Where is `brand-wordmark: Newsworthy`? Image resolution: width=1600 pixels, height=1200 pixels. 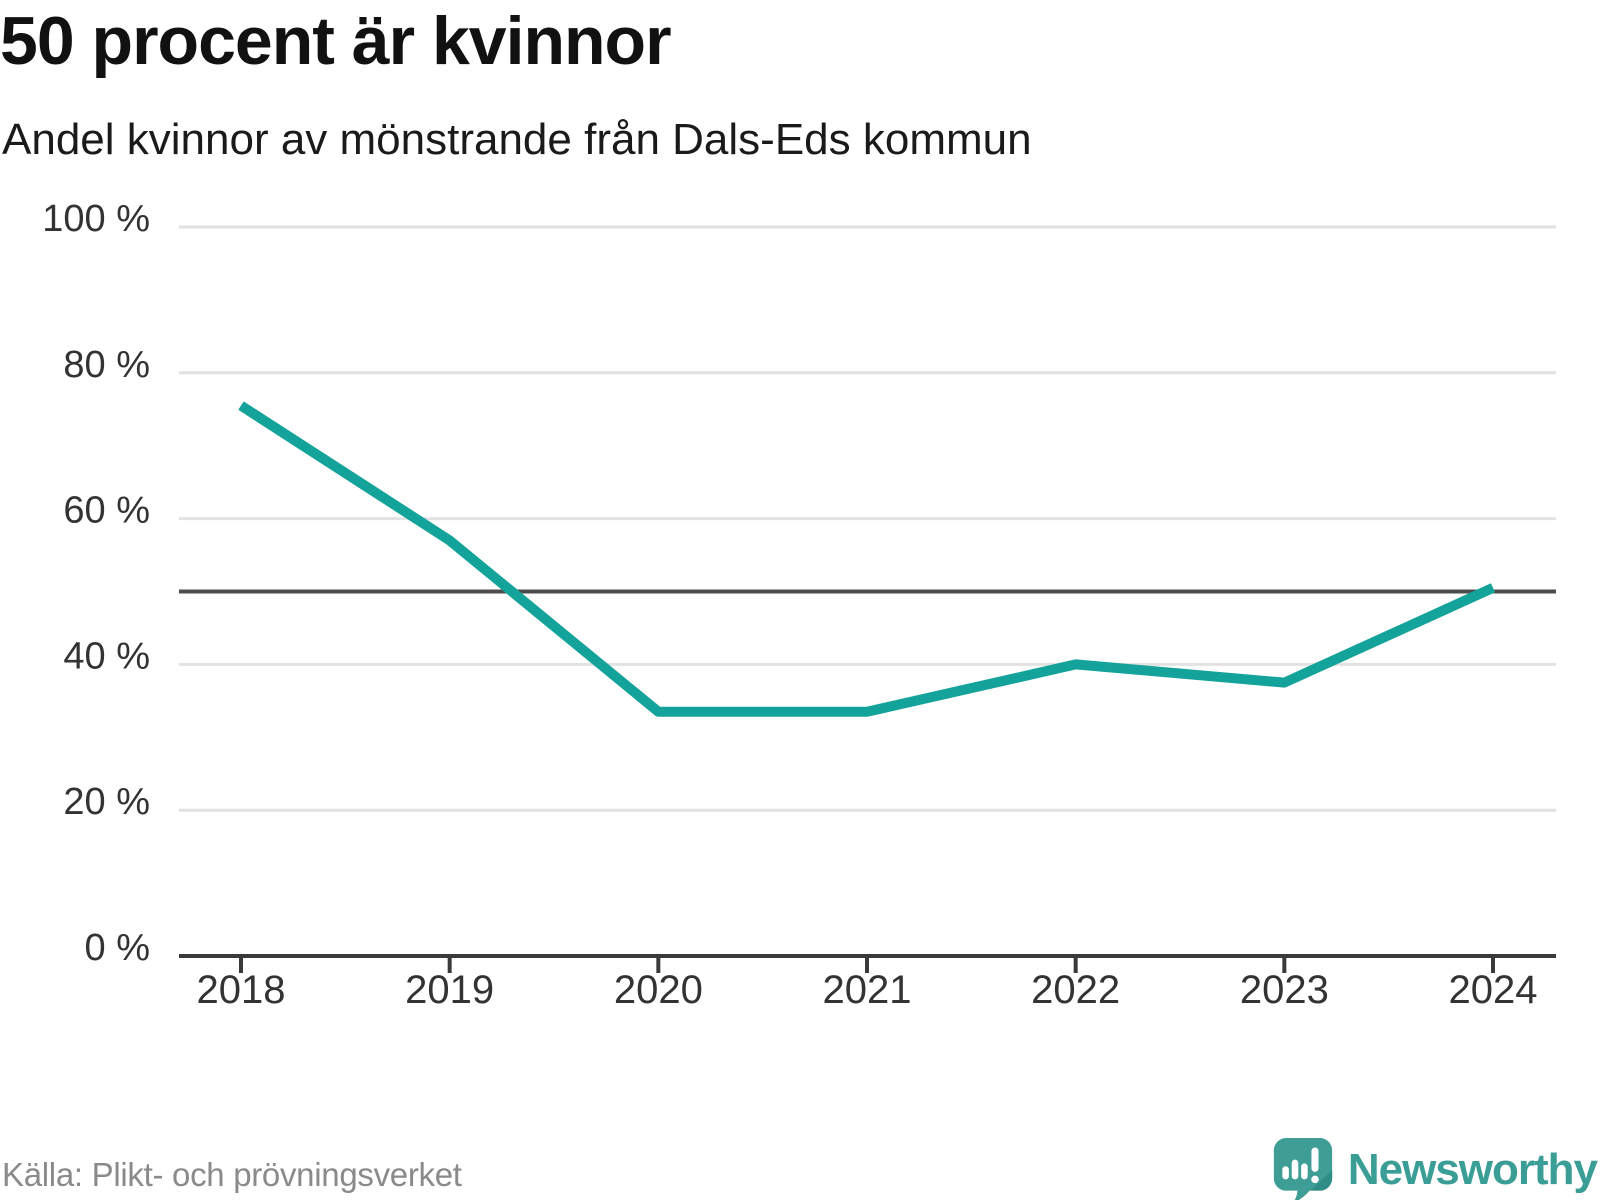
brand-wordmark: Newsworthy is located at coordinates (1472, 1169).